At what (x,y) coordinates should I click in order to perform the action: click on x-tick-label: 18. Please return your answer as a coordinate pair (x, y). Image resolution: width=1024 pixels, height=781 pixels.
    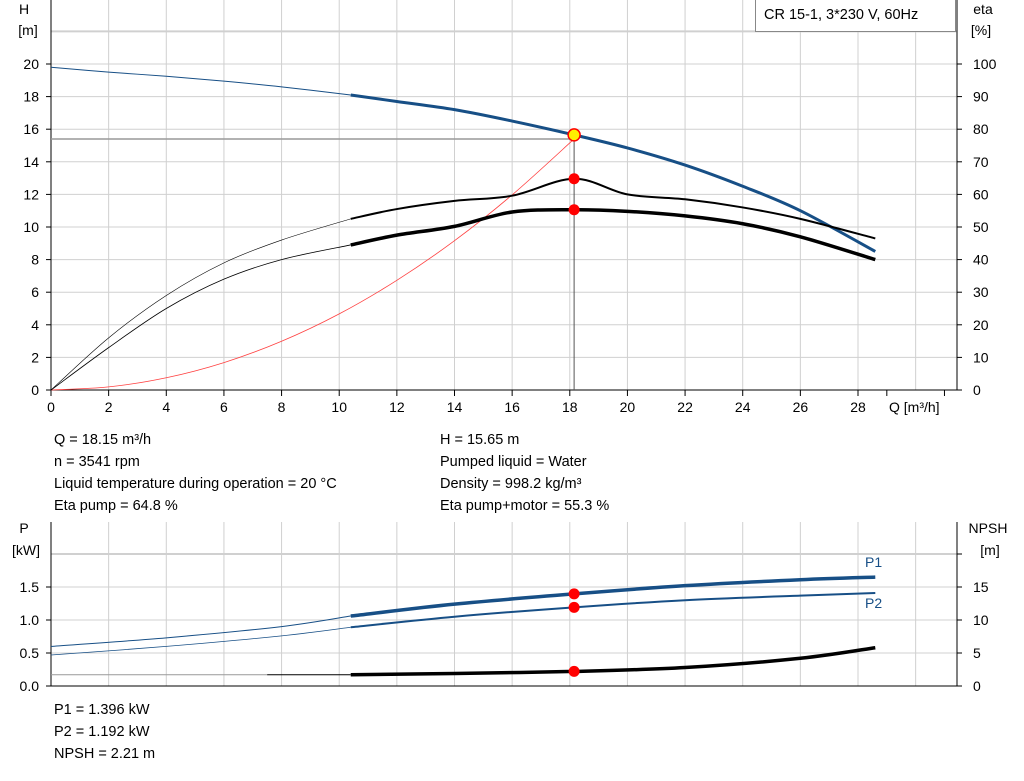
    Looking at the image, I should click on (570, 407).